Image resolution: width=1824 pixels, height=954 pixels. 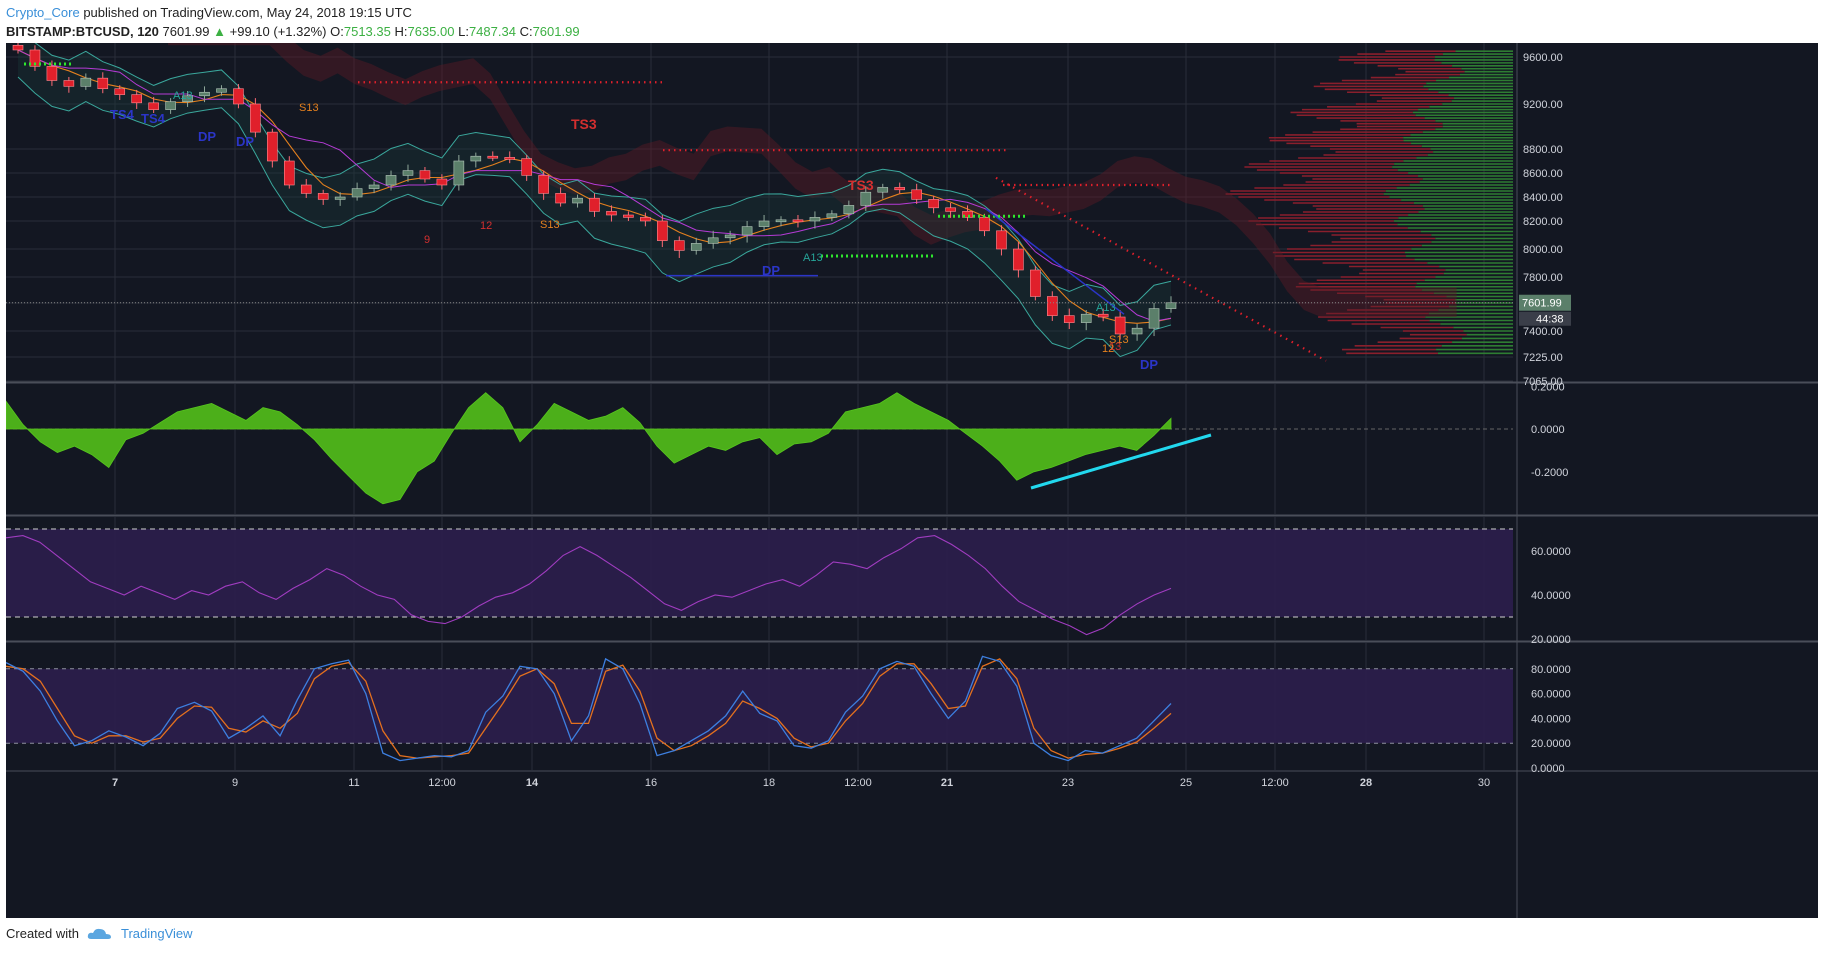 I want to click on time-tick-label: 21, so click(x=947, y=783).